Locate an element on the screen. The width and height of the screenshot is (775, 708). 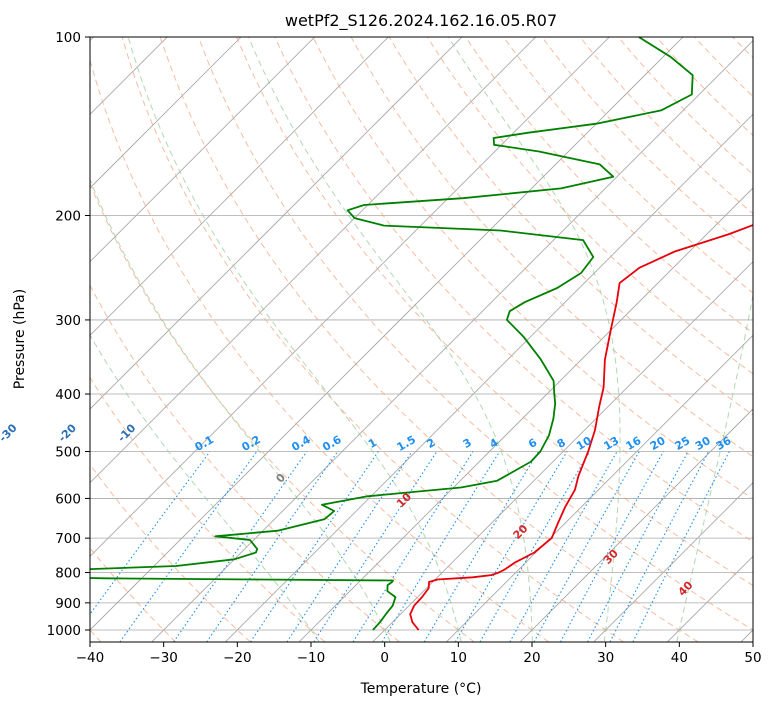
dry-adiabat-label: -20 is located at coordinates (67, 432).